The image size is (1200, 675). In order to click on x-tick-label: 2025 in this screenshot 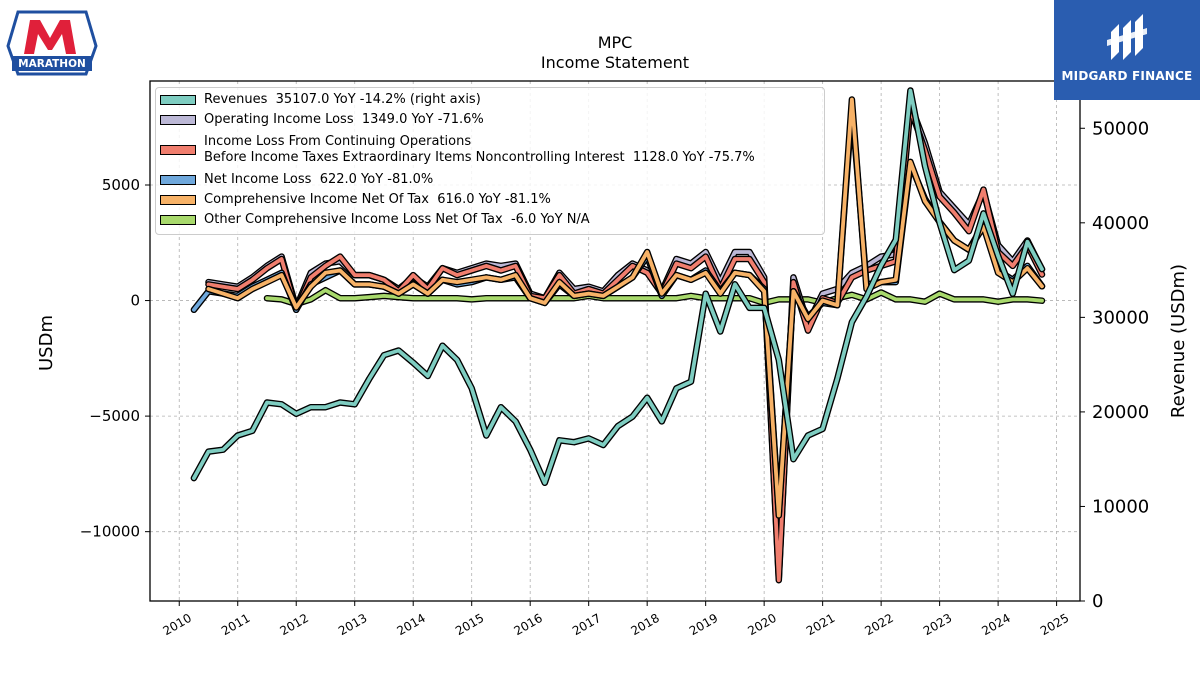, I will do `click(1054, 624)`.